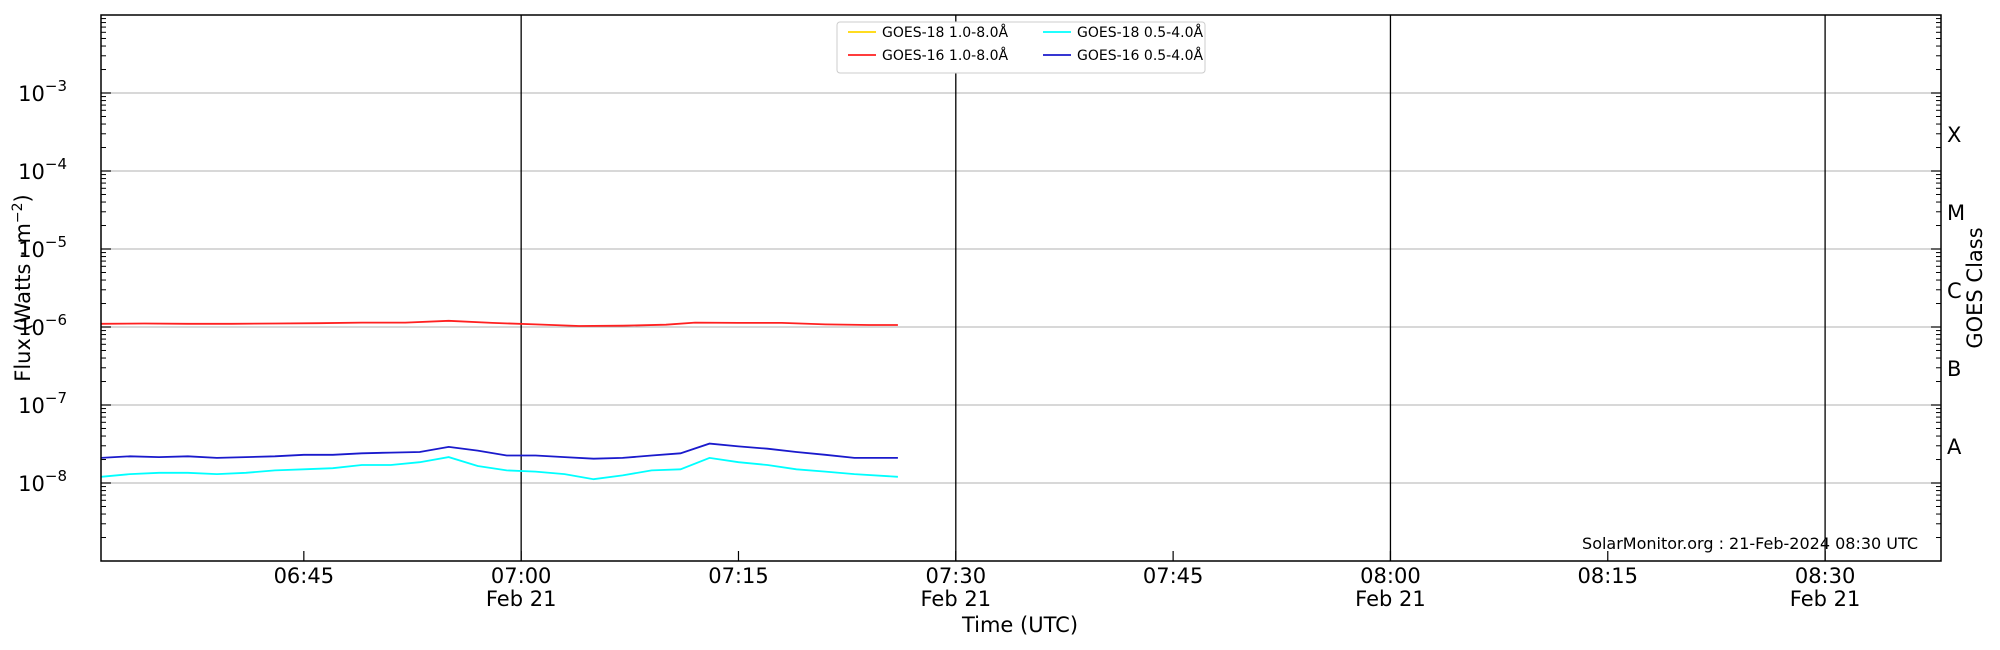 The width and height of the screenshot is (2000, 650). Describe the element at coordinates (1954, 447) in the screenshot. I see `goes-class-label-a: A` at that location.